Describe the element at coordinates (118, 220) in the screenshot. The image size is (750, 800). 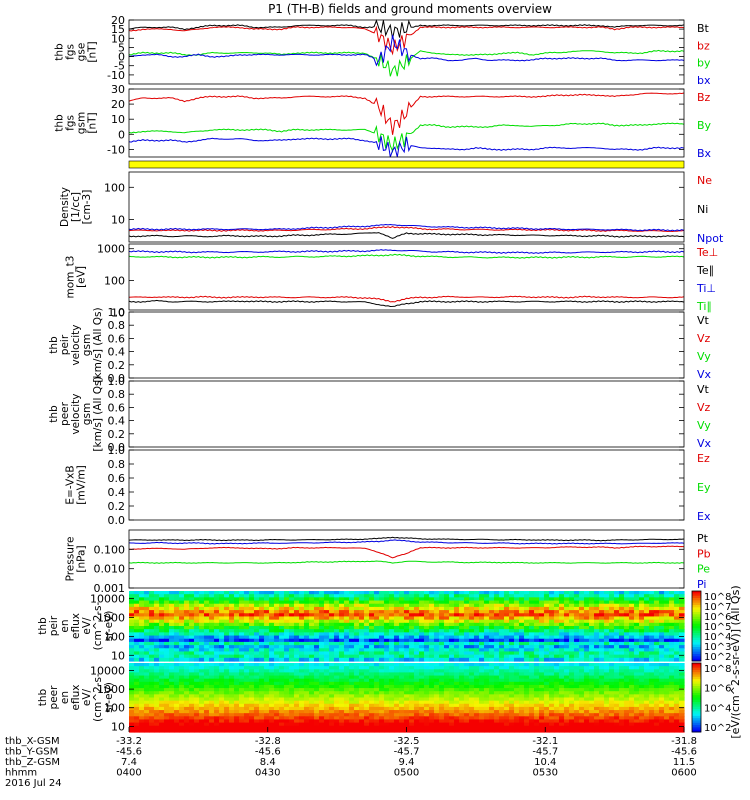
I see `y-tick-label: 10` at that location.